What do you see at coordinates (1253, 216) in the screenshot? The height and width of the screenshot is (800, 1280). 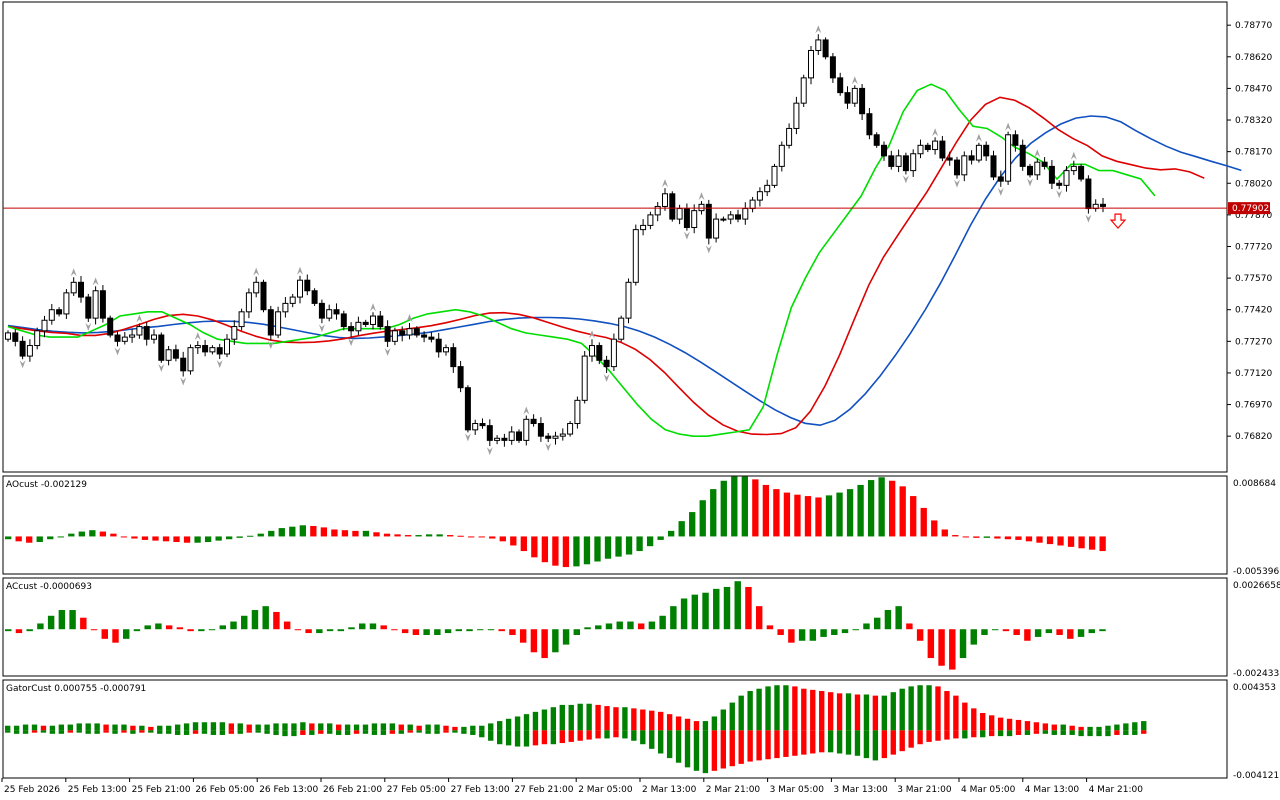 I see `y-tick-label: 0.77870` at bounding box center [1253, 216].